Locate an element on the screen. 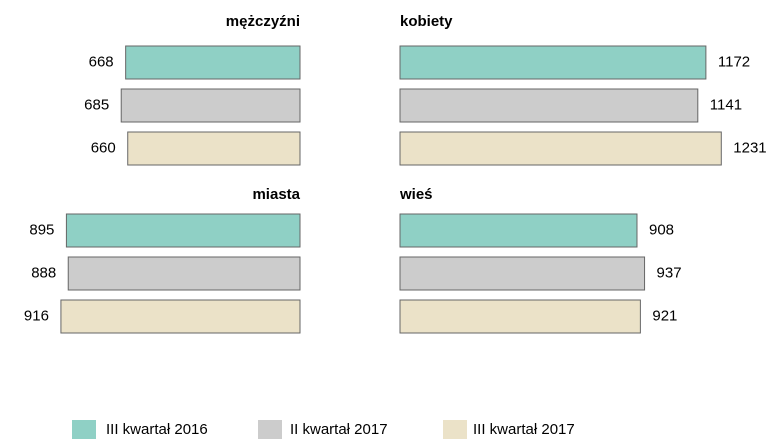  value-label: 1172 is located at coordinates (734, 61).